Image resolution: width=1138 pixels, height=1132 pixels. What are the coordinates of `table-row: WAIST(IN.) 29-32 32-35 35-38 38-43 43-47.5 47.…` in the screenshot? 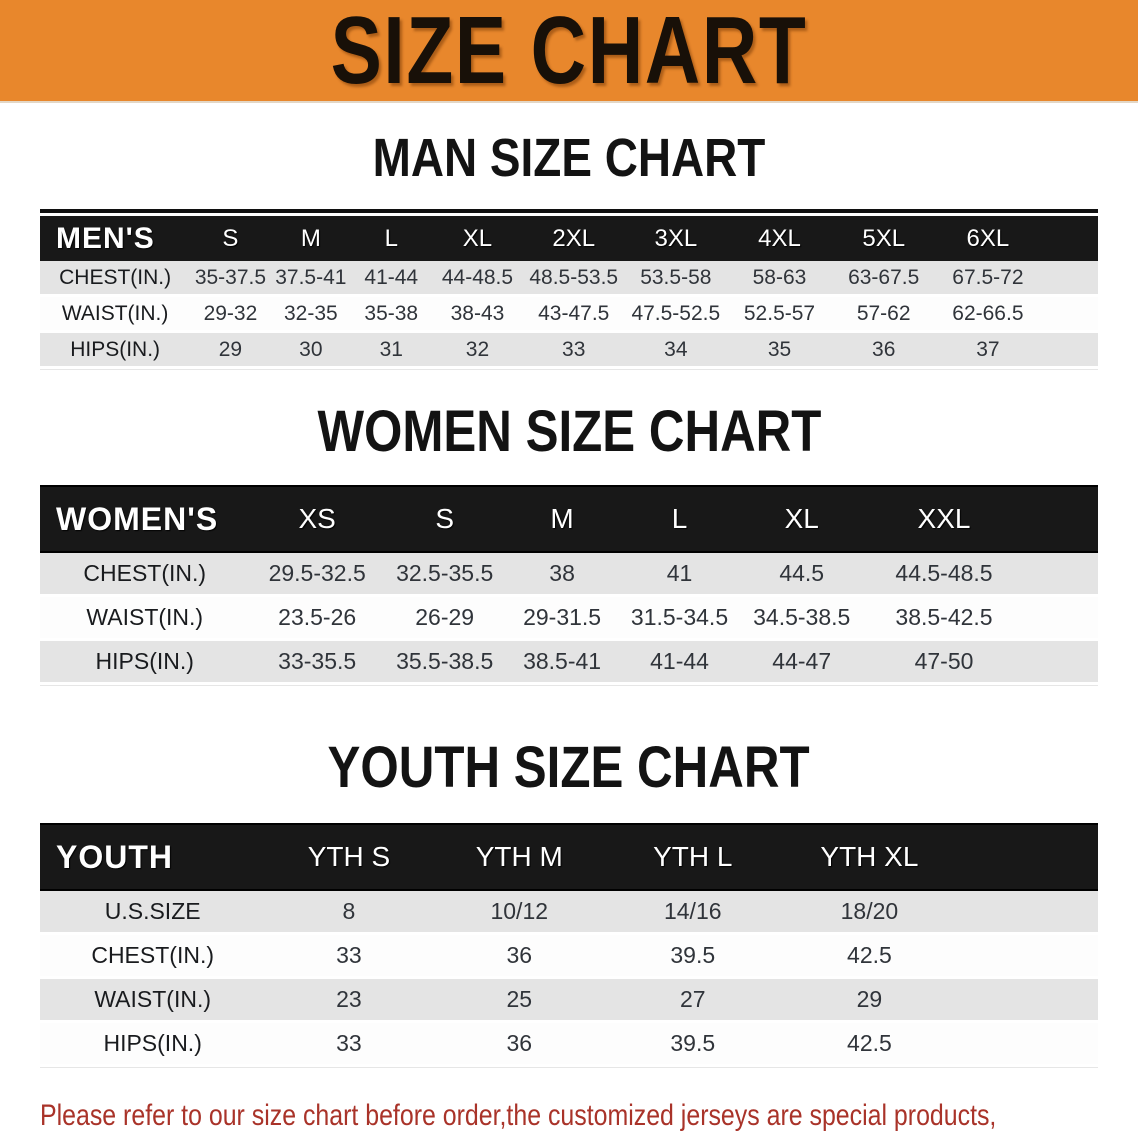 It's located at (569, 314).